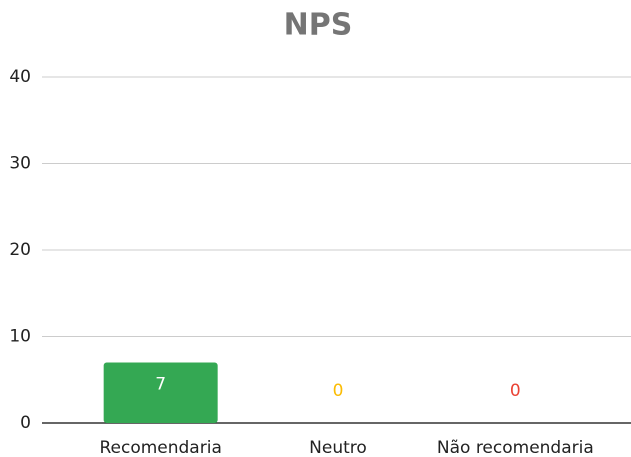 The height and width of the screenshot is (457, 631). Describe the element at coordinates (20, 164) in the screenshot. I see `y-tick-label: 30` at that location.